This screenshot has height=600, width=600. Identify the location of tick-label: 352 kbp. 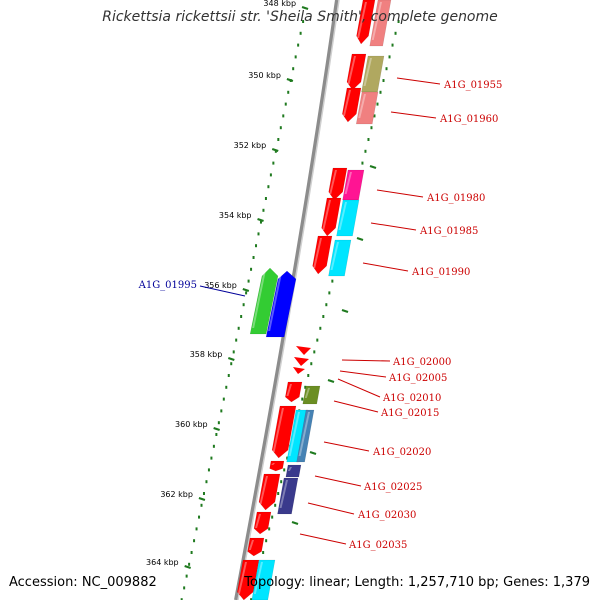
(250, 145).